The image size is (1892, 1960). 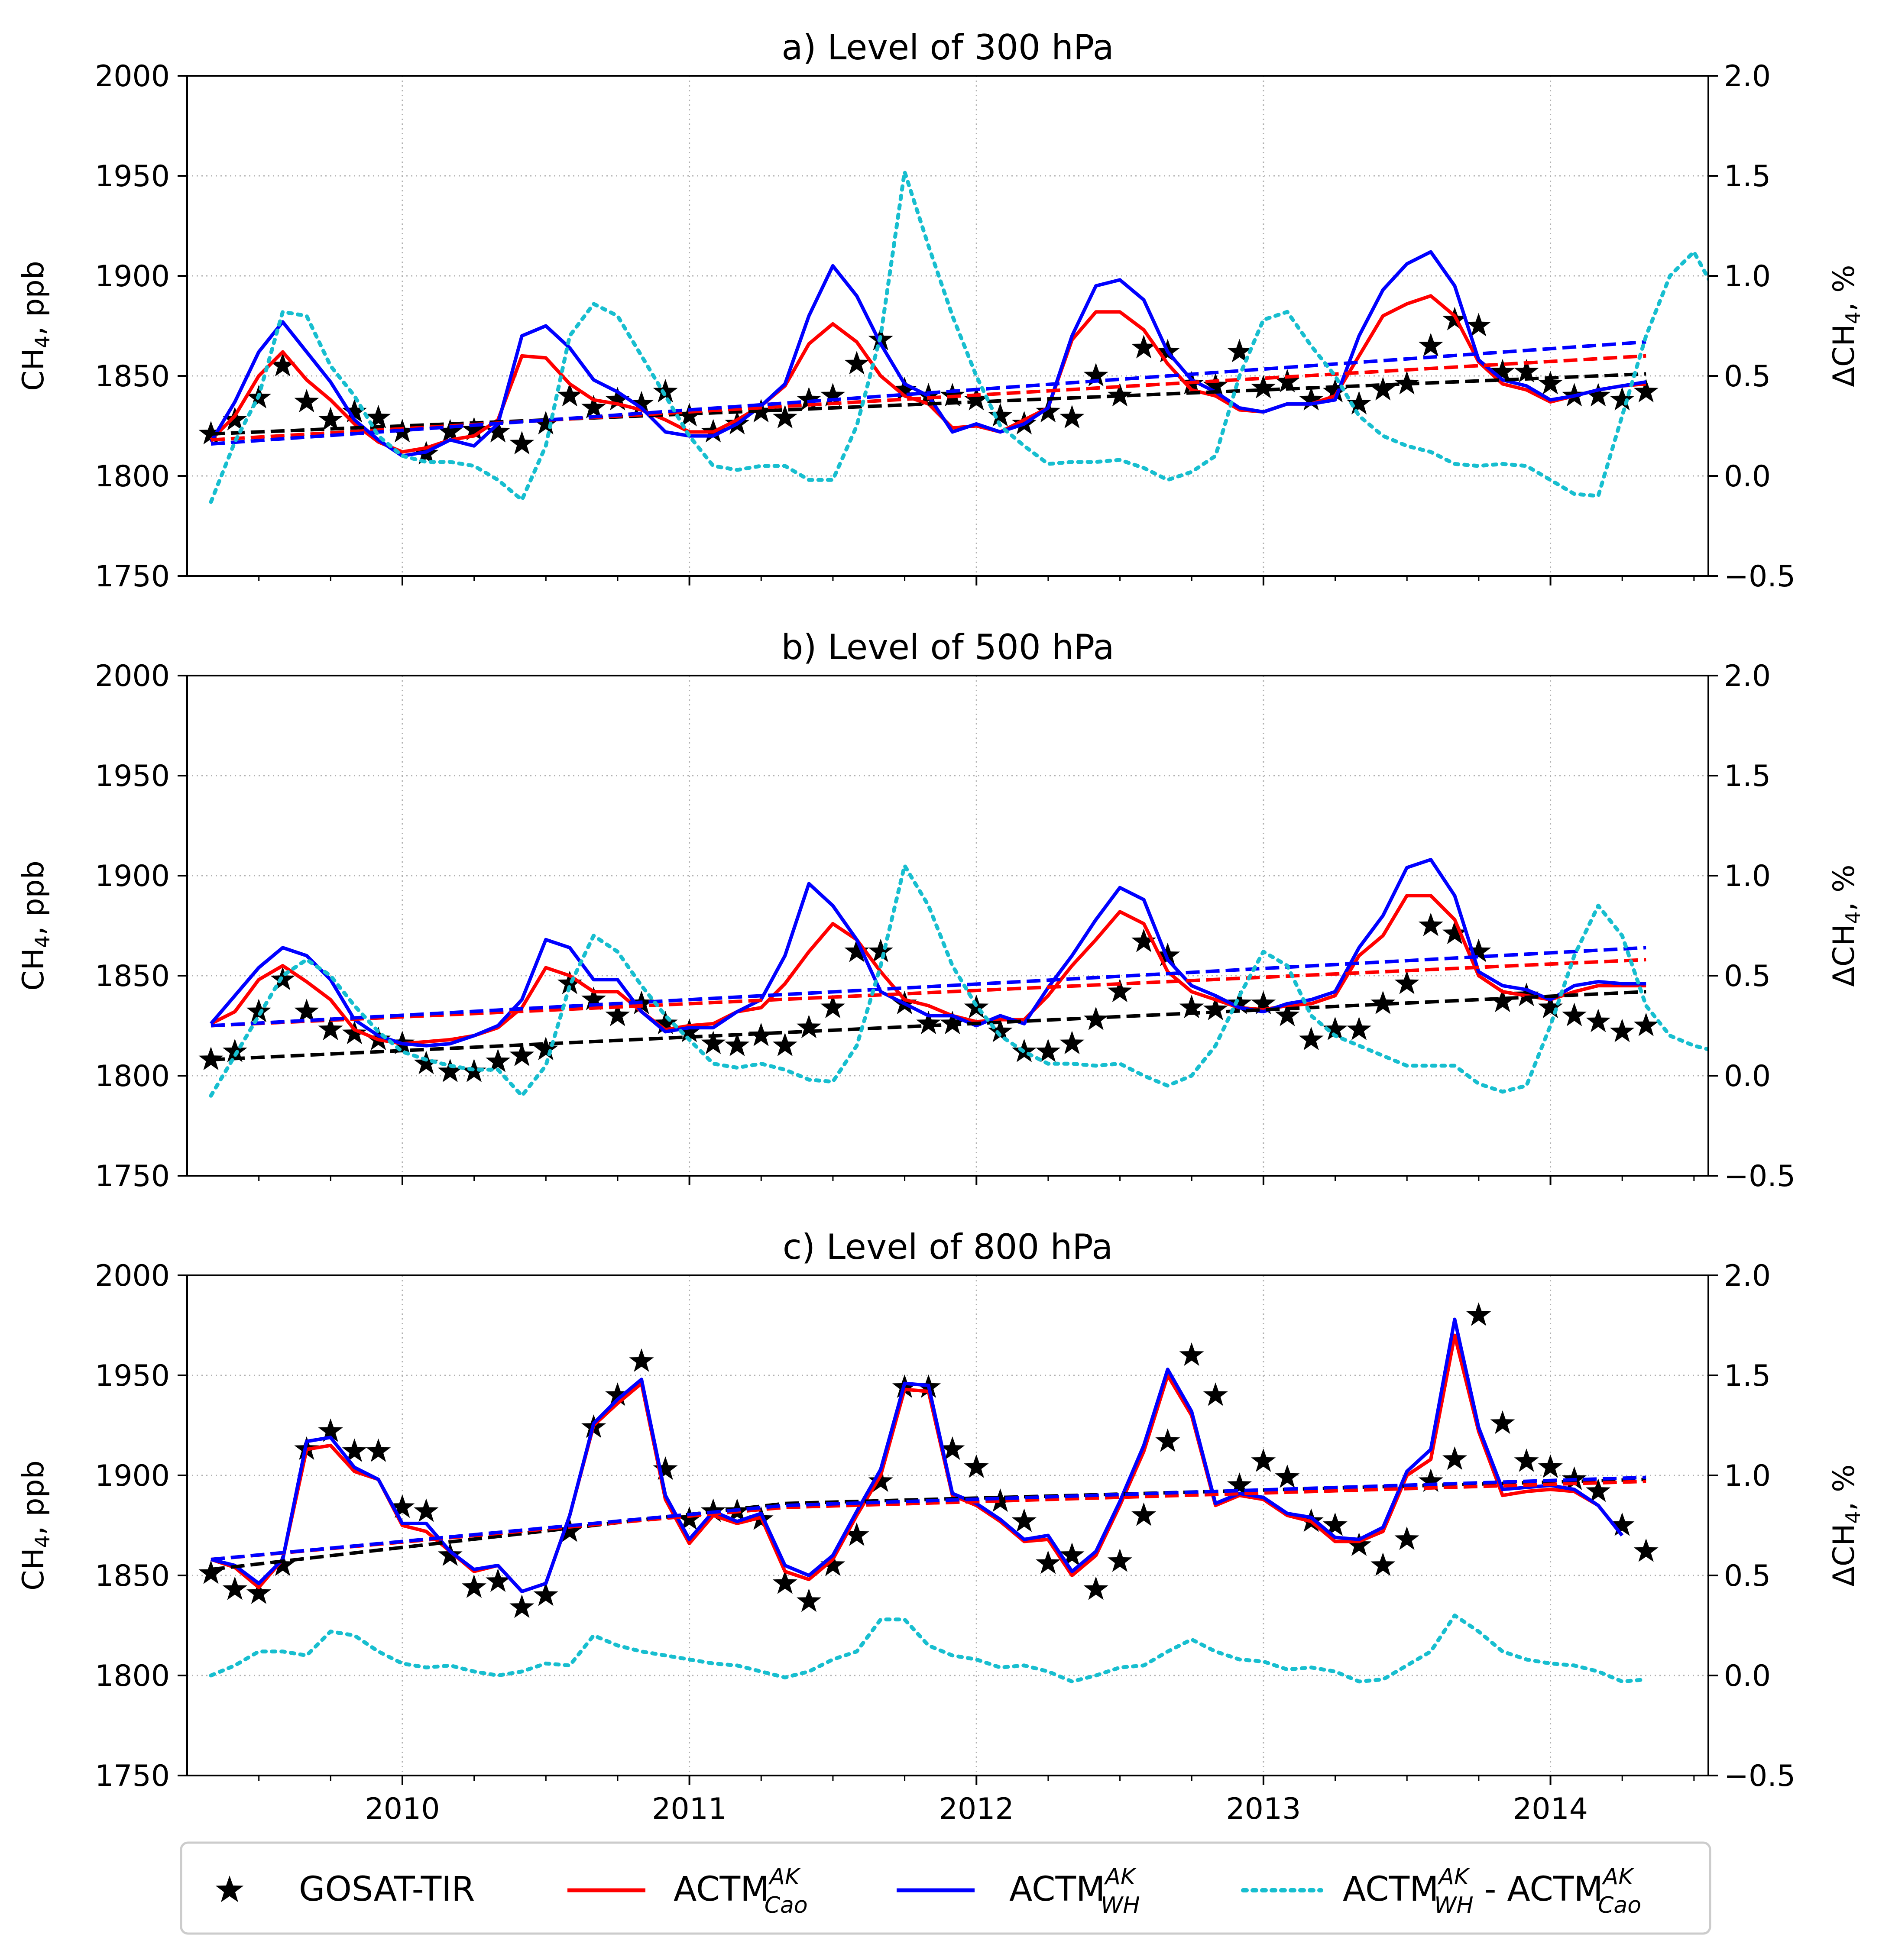 What do you see at coordinates (1550, 1809) in the screenshot?
I see `x-tick-label: 2014` at bounding box center [1550, 1809].